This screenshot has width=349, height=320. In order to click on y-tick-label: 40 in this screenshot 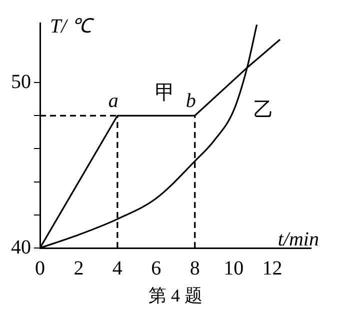, I will do `click(21, 247)`.